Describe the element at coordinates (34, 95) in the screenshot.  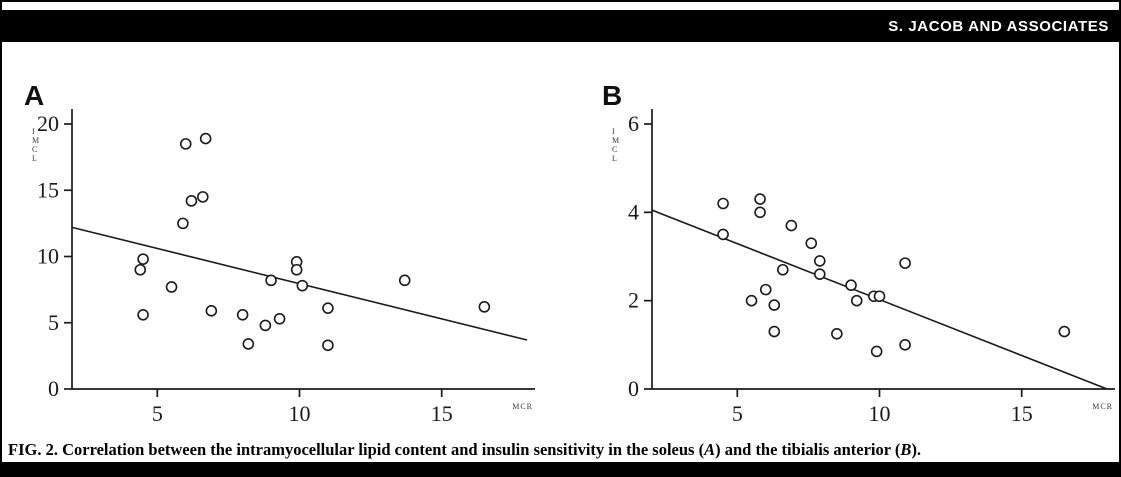
I see `panel-a-label: A` at that location.